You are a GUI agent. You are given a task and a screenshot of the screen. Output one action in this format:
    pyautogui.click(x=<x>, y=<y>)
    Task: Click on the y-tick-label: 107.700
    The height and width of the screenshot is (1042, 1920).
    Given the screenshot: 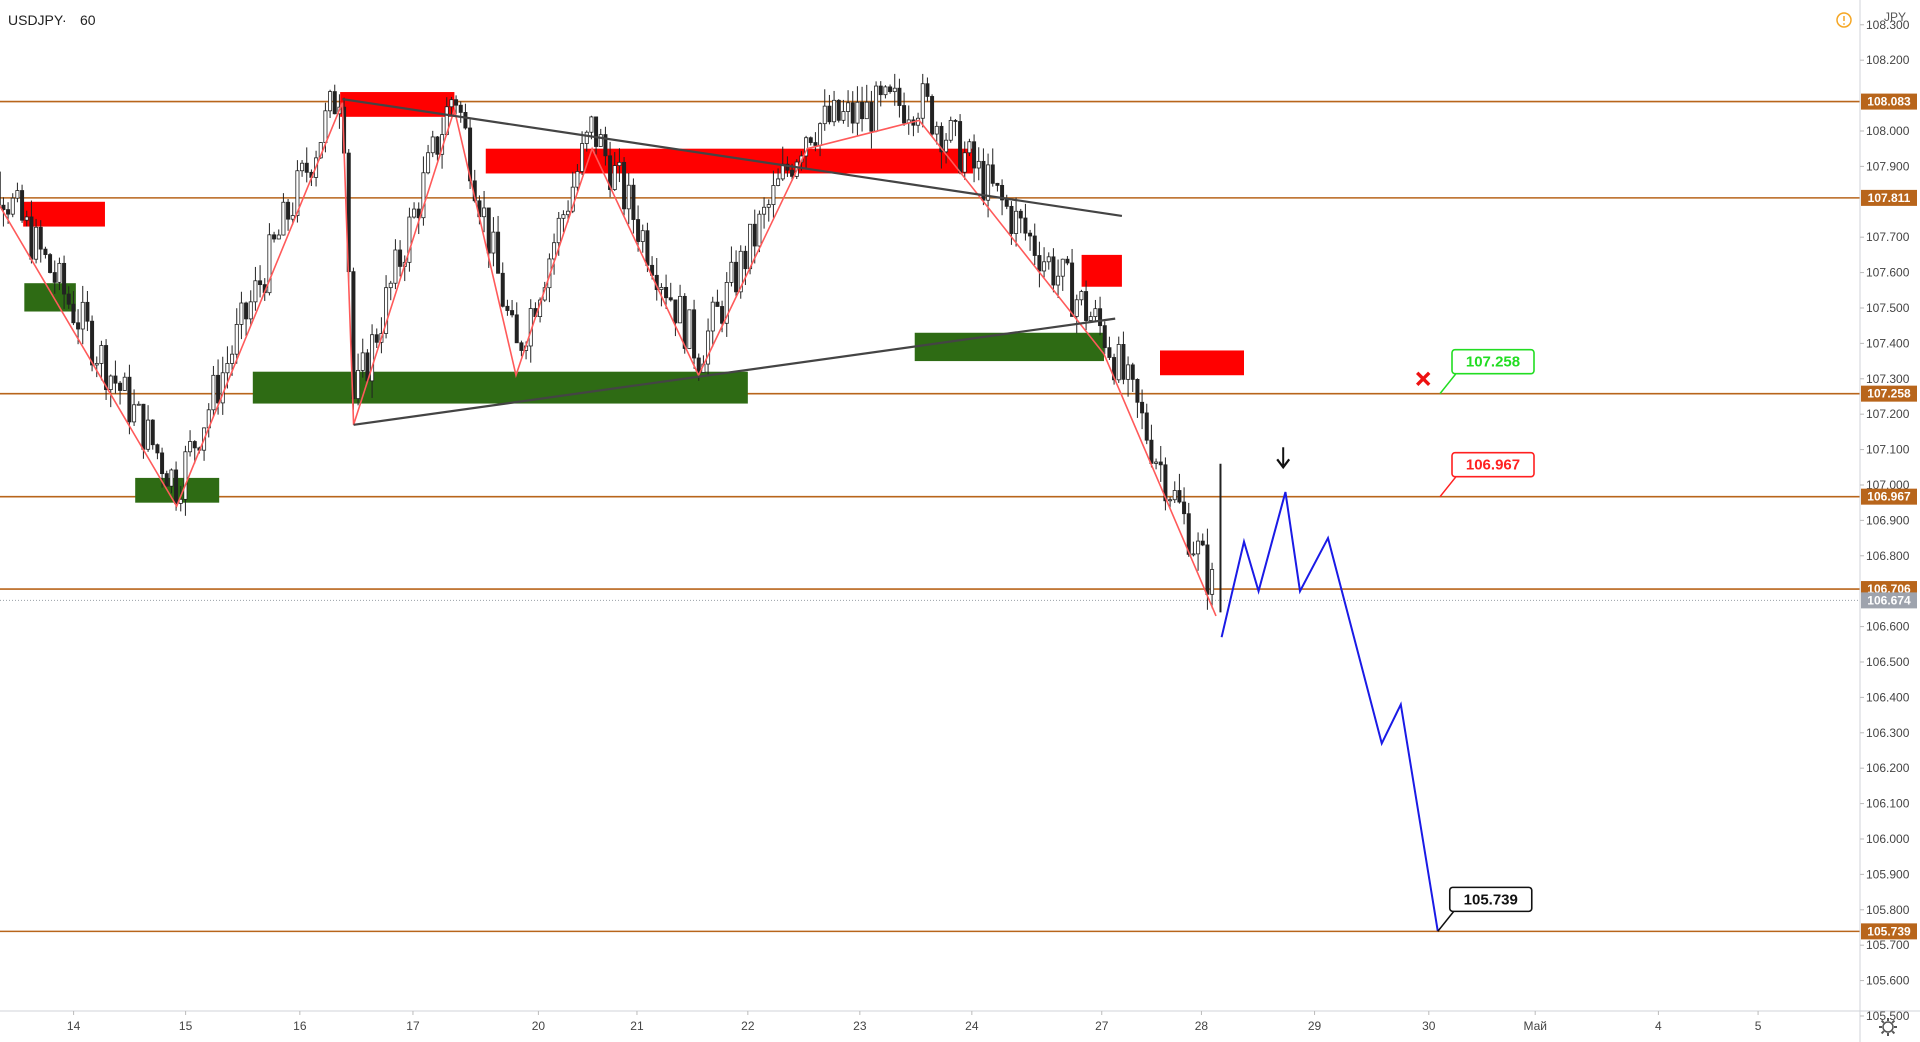 What is the action you would take?
    pyautogui.click(x=1888, y=237)
    